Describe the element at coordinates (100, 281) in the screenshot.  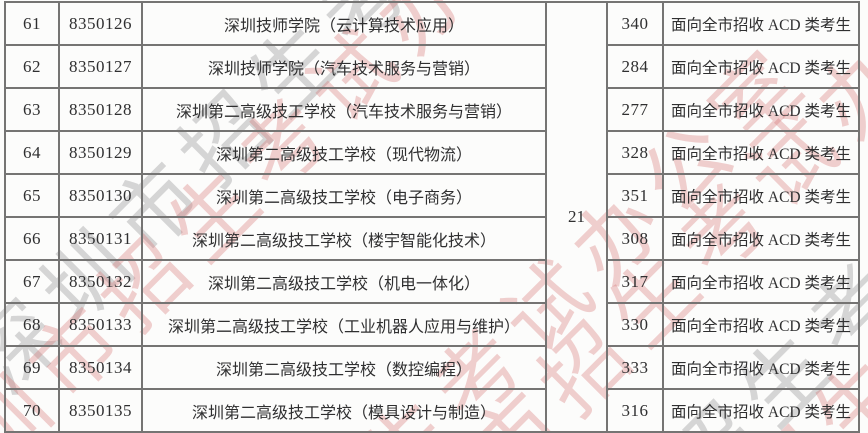
I see `school-code-cell: 8350132` at that location.